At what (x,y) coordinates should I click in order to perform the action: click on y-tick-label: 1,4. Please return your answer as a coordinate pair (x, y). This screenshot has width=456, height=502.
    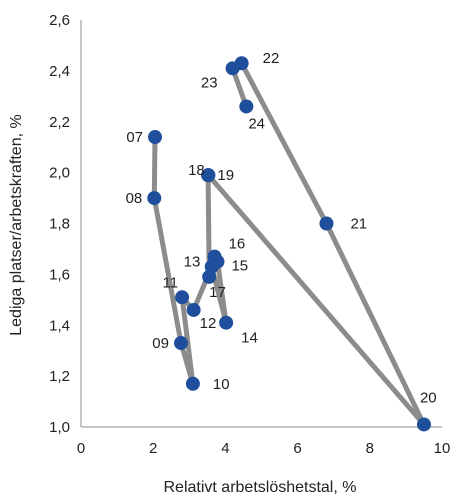
    Looking at the image, I should click on (59, 325).